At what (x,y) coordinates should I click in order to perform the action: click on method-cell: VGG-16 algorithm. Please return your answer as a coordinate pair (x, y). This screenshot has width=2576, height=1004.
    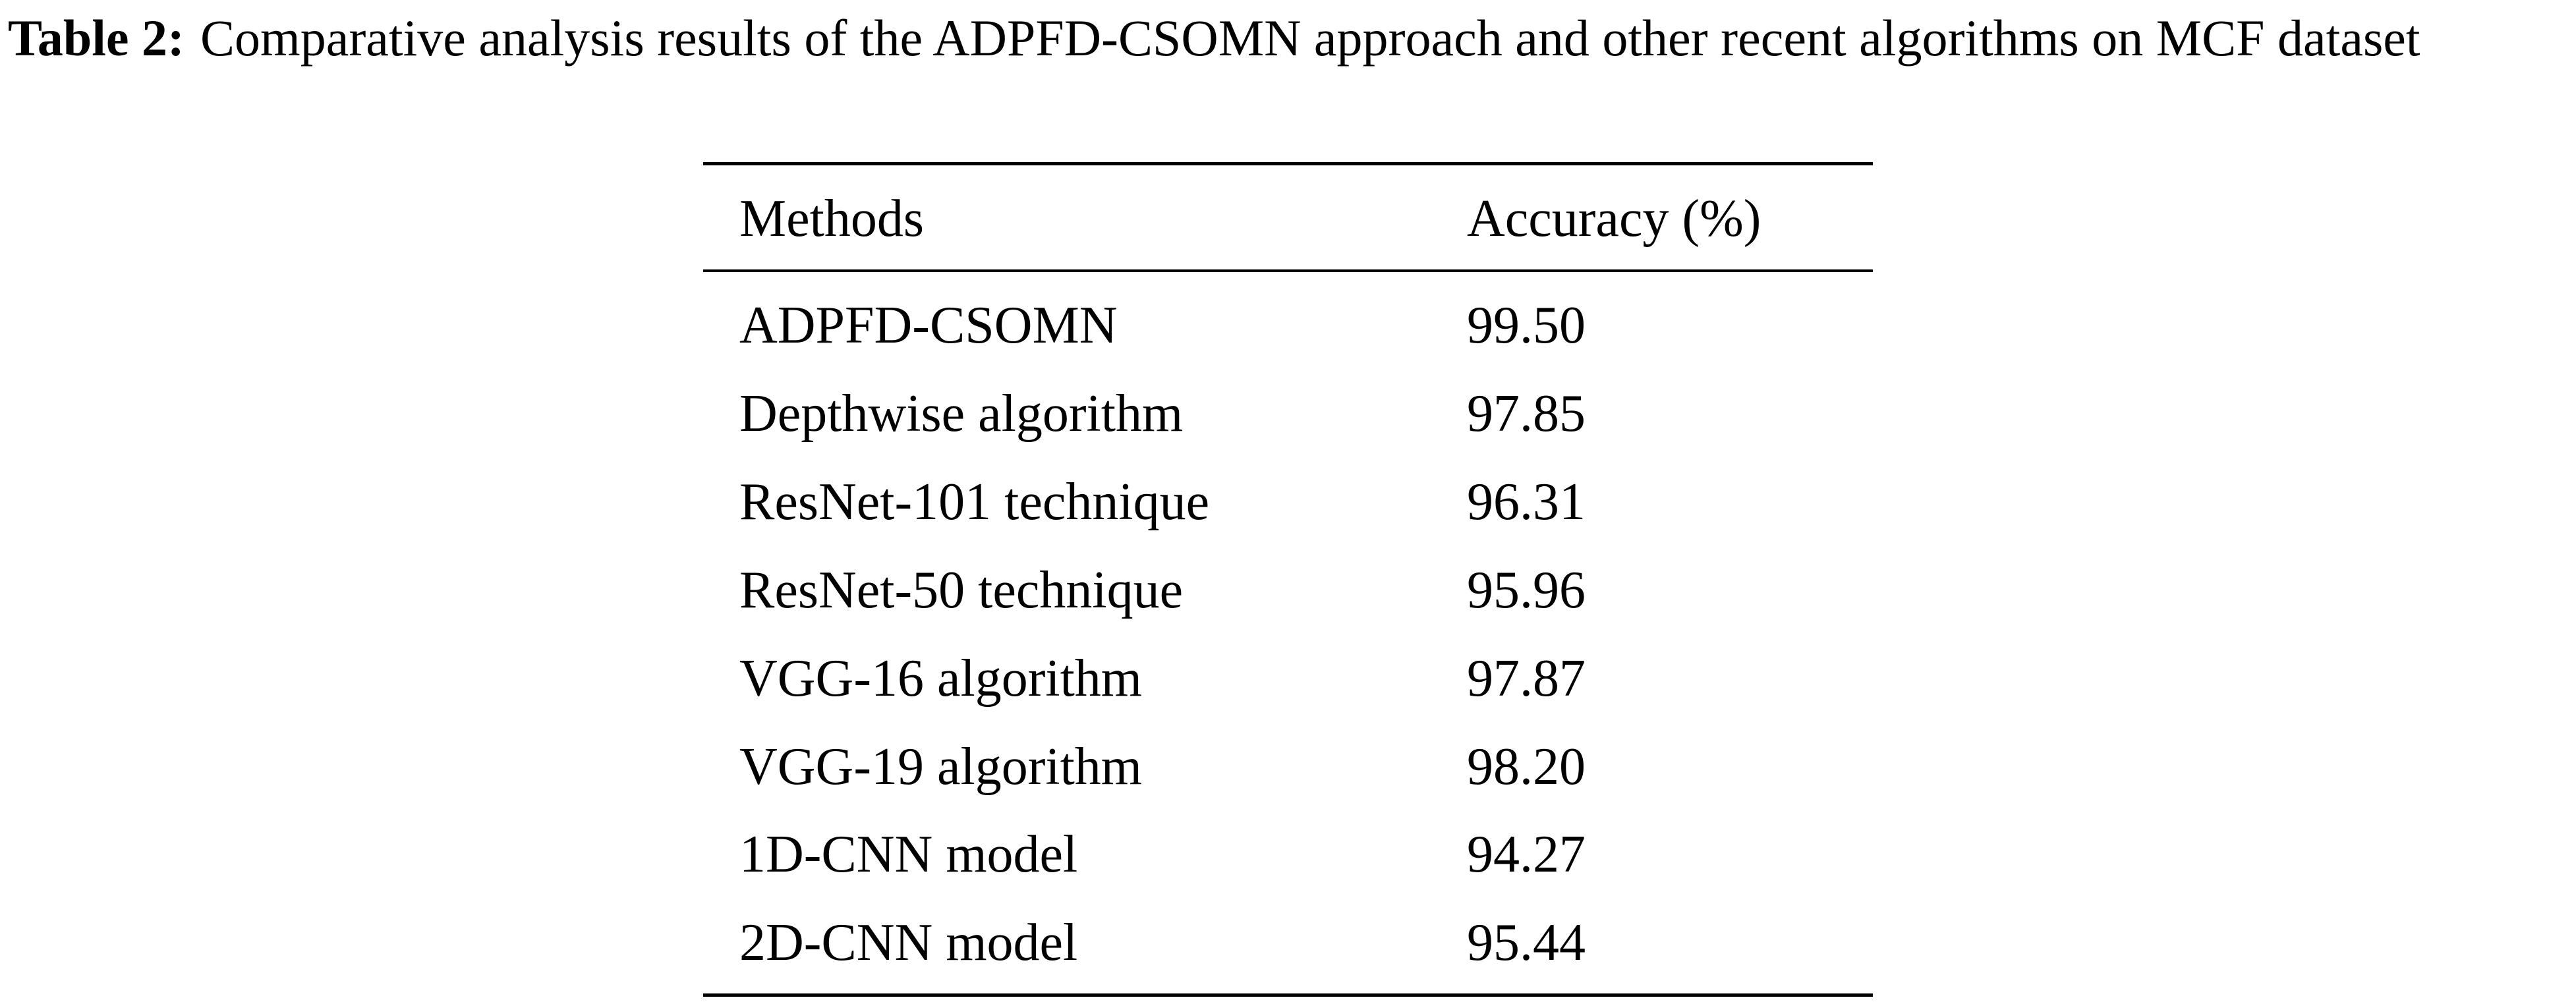
    Looking at the image, I should click on (941, 678).